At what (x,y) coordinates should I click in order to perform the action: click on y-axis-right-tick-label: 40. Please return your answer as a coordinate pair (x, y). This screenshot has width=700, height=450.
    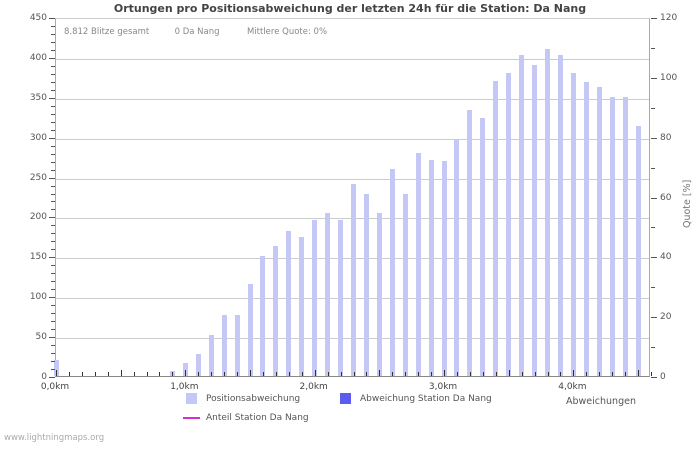
    Looking at the image, I should click on (666, 257).